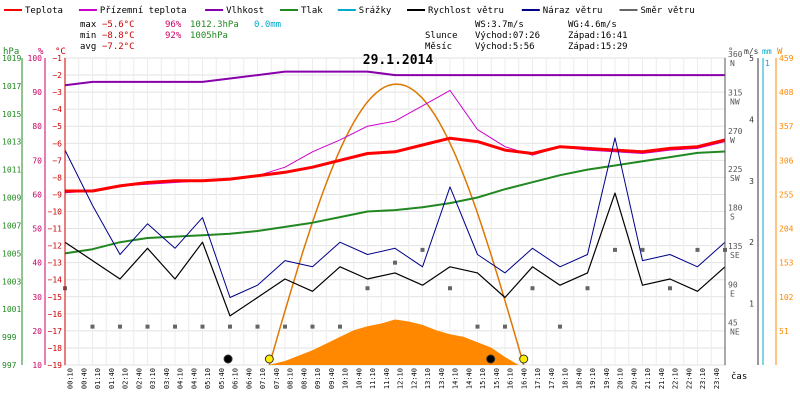  Describe the element at coordinates (735, 131) in the screenshot. I see `deg-axis-tick: 270` at that location.